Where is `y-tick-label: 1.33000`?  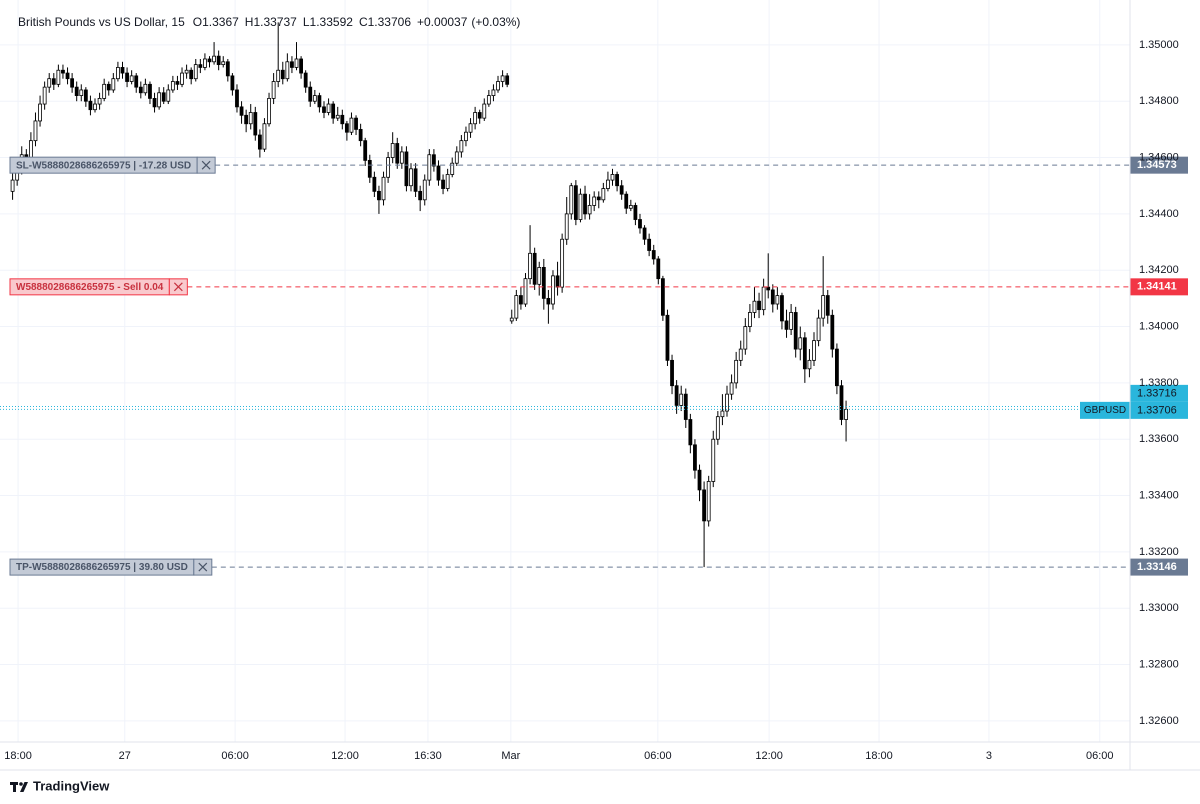 y-tick-label: 1.33000 is located at coordinates (1159, 608).